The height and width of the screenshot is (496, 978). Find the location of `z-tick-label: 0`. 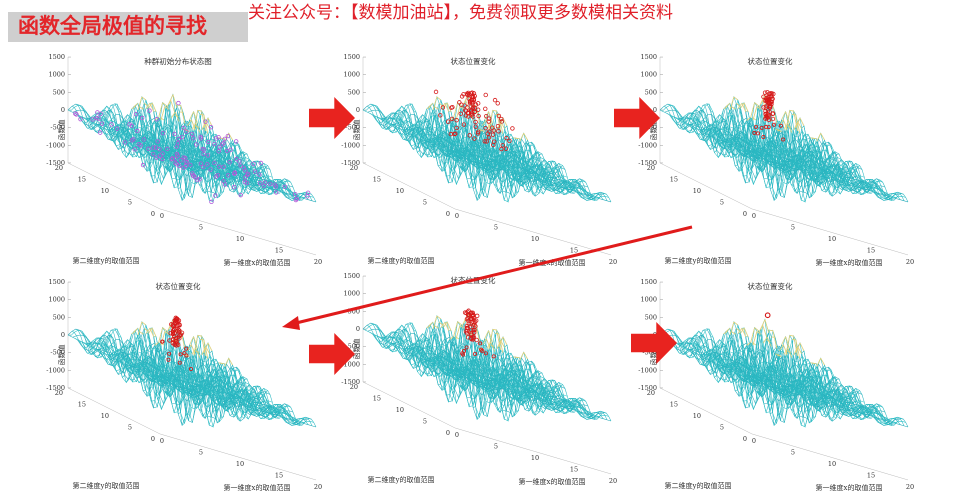

z-tick-label: 0 is located at coordinates (63, 335).